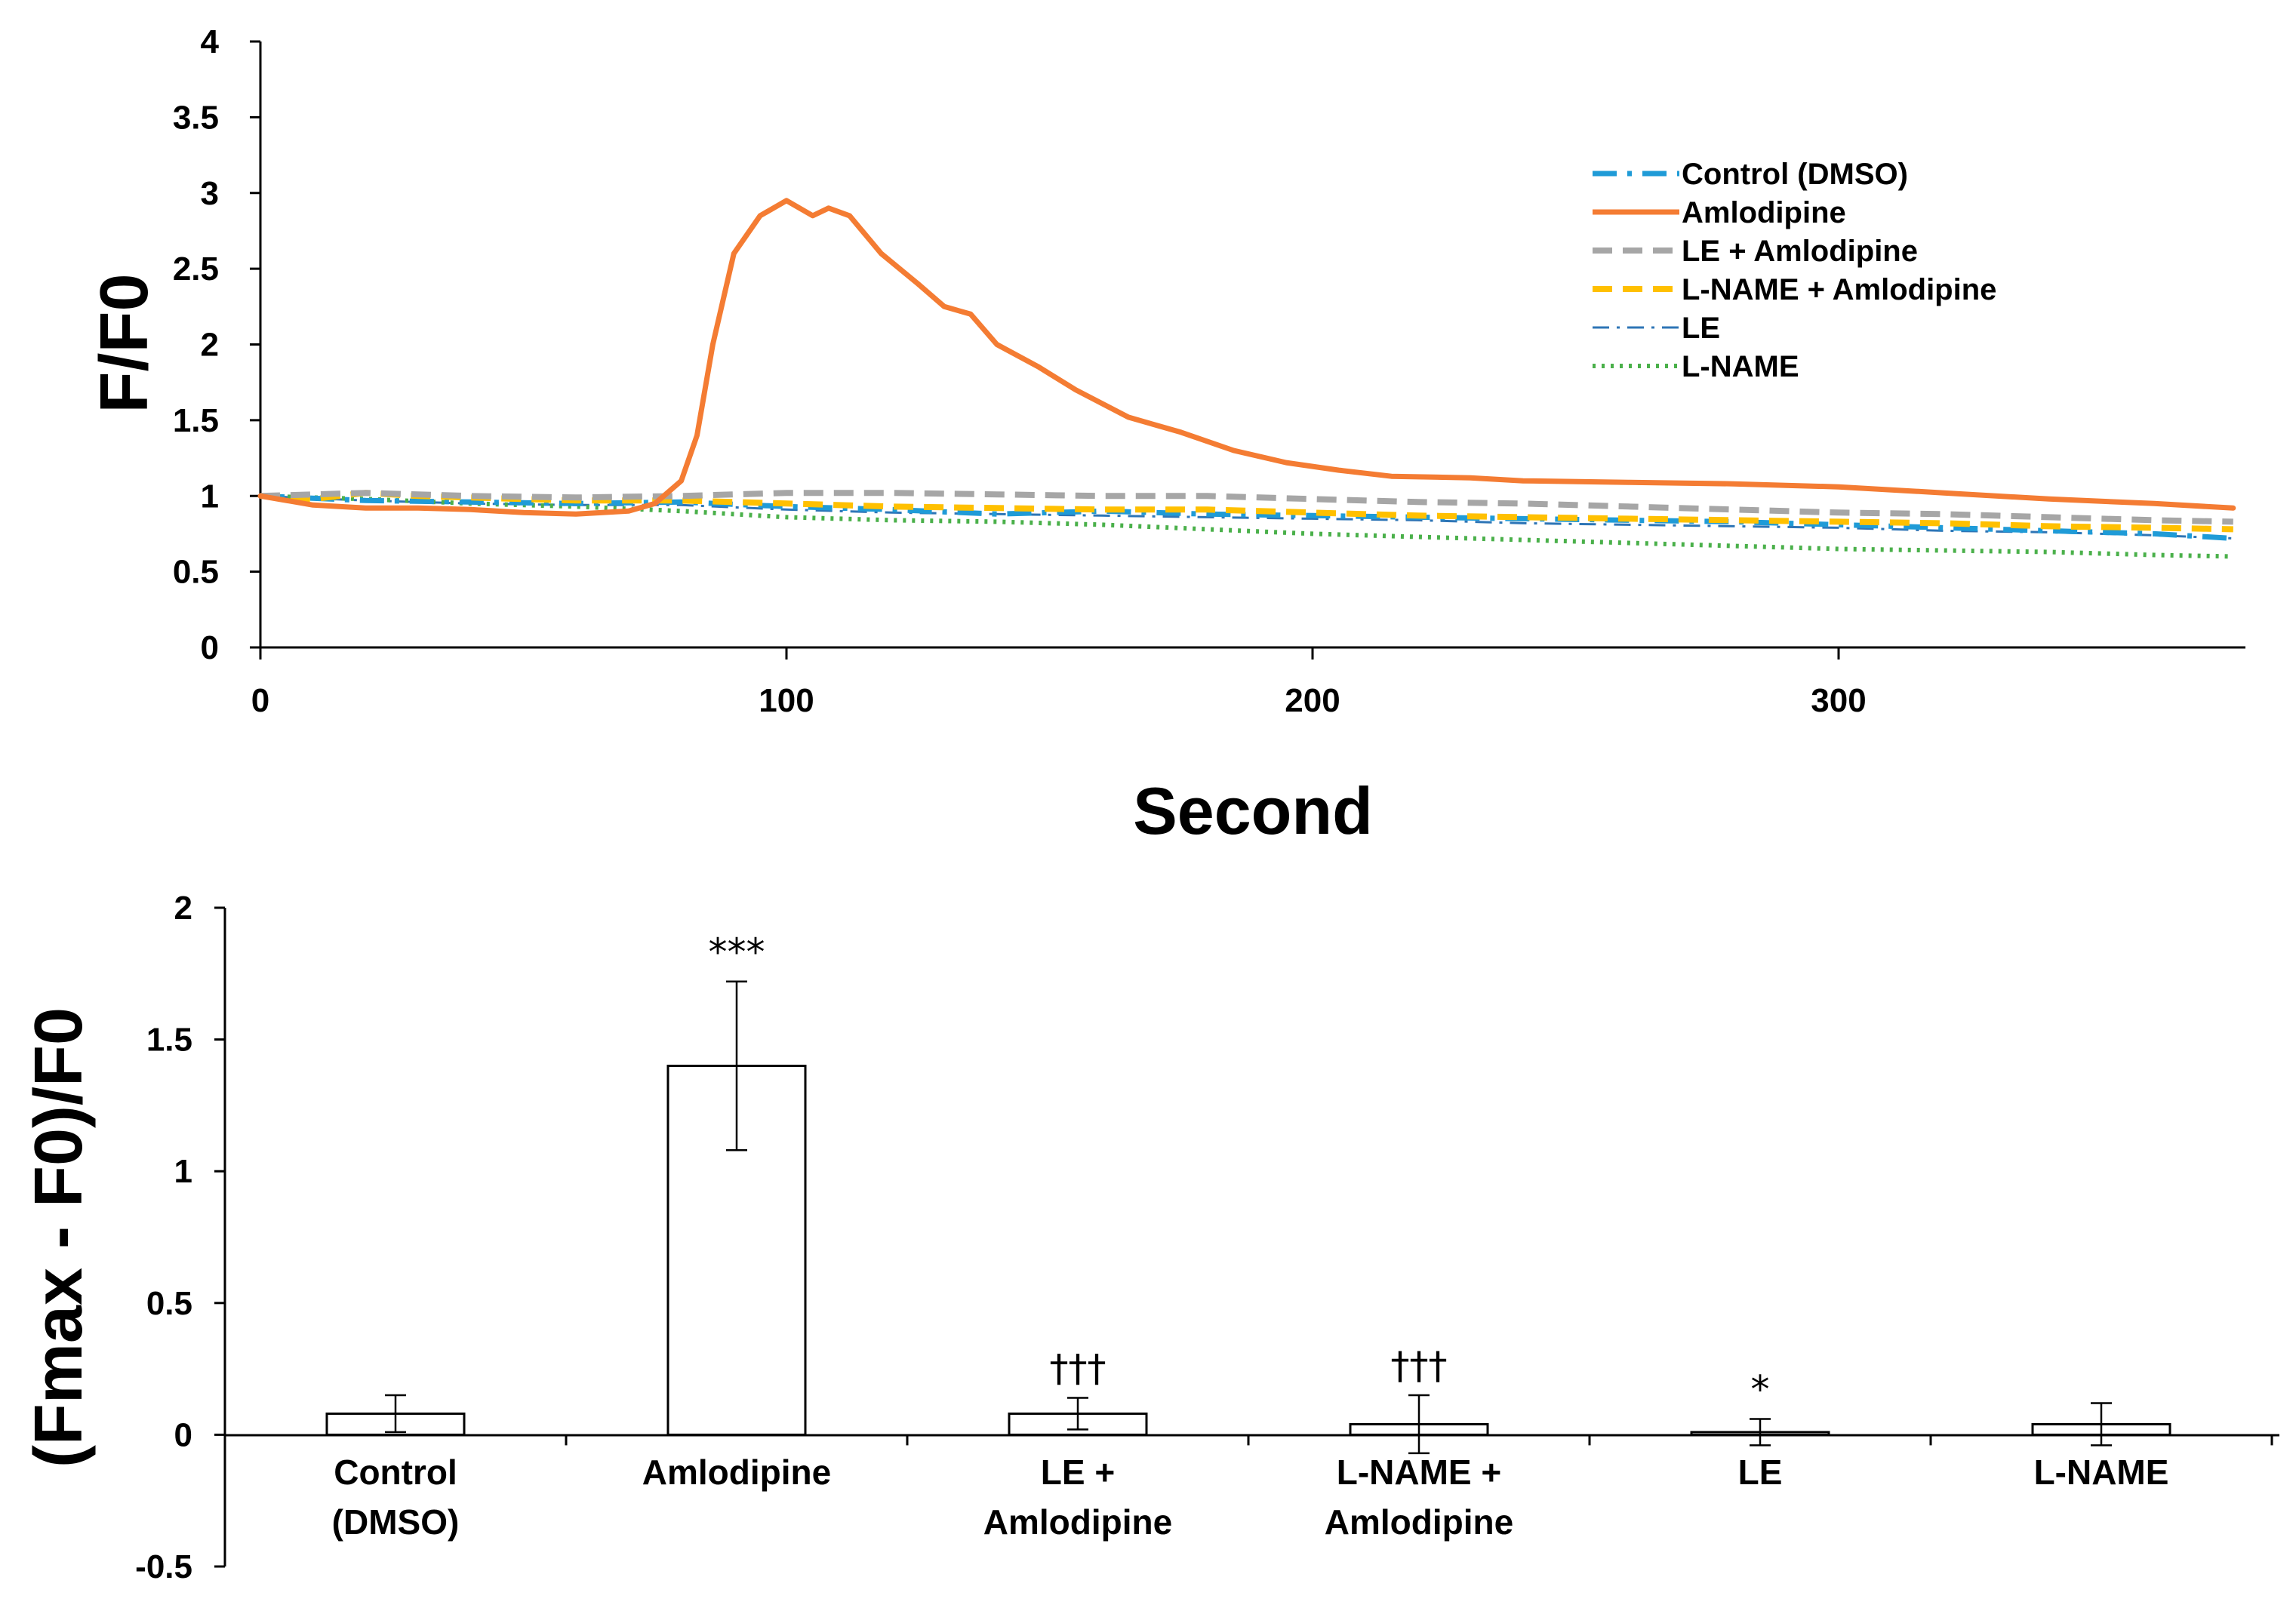  Describe the element at coordinates (211, 41) in the screenshot. I see `y-tick-label: 4` at that location.